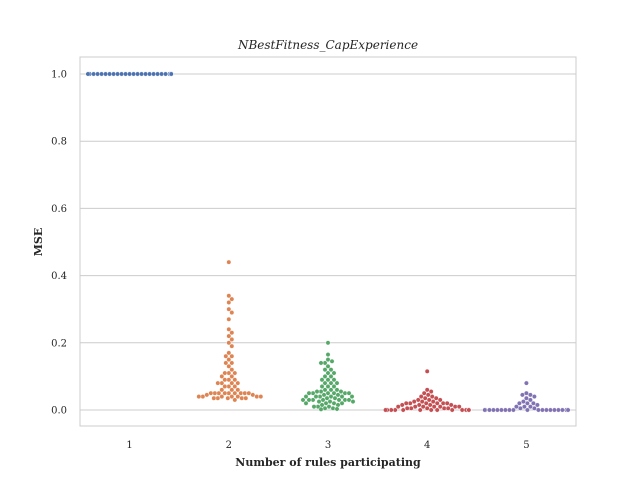  Describe the element at coordinates (59, 209) in the screenshot. I see `y-tick-label: 0.6` at that location.